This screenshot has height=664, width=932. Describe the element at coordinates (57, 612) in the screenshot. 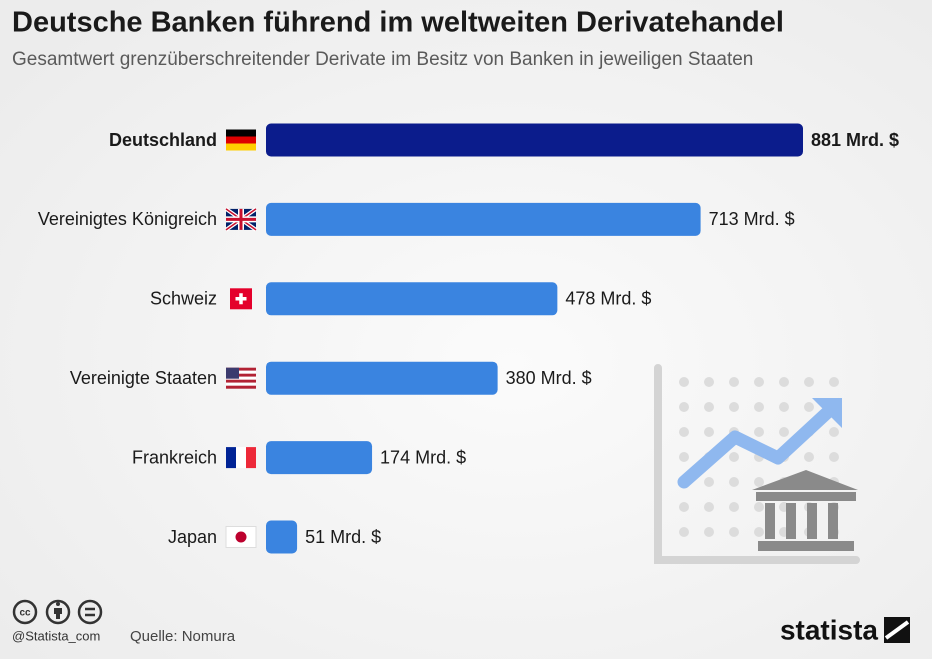

I see `license-icons: cc` at that location.